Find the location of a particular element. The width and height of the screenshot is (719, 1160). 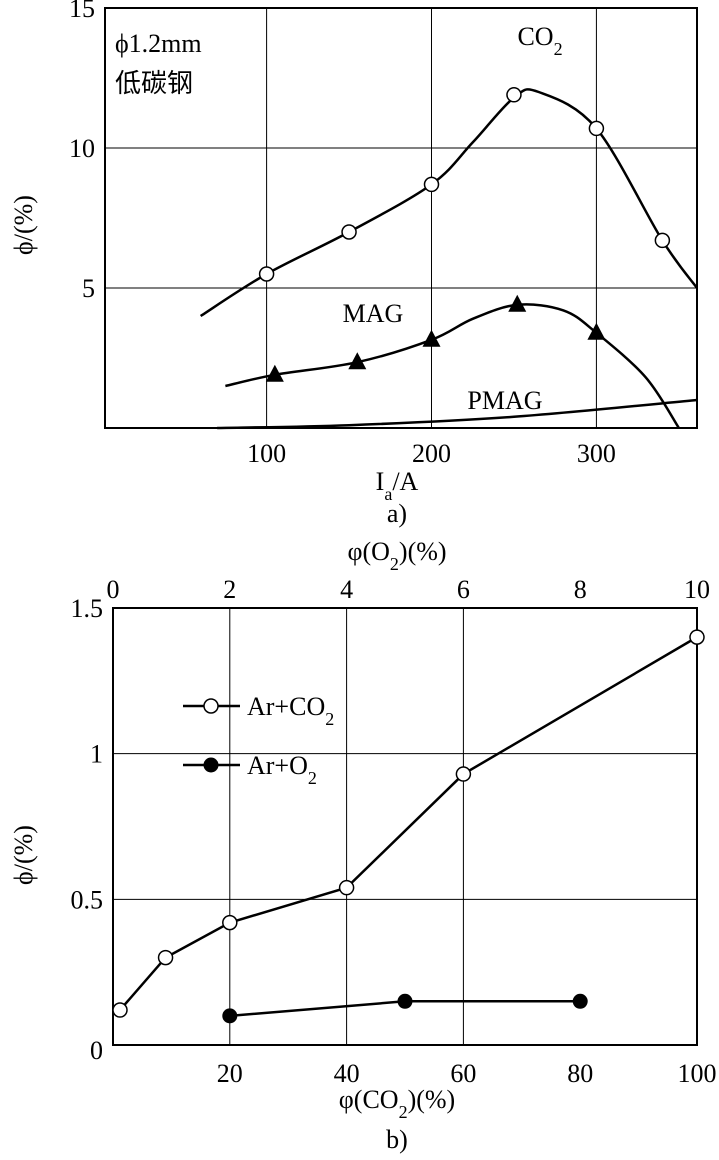

series-label: CO2 is located at coordinates (539, 40).